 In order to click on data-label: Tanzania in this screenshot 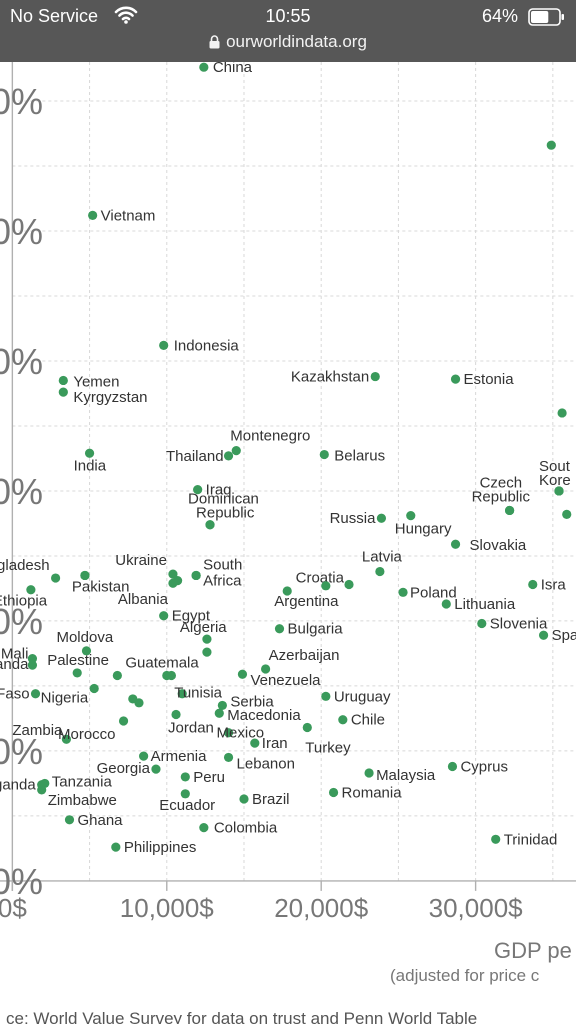, I will do `click(82, 781)`.